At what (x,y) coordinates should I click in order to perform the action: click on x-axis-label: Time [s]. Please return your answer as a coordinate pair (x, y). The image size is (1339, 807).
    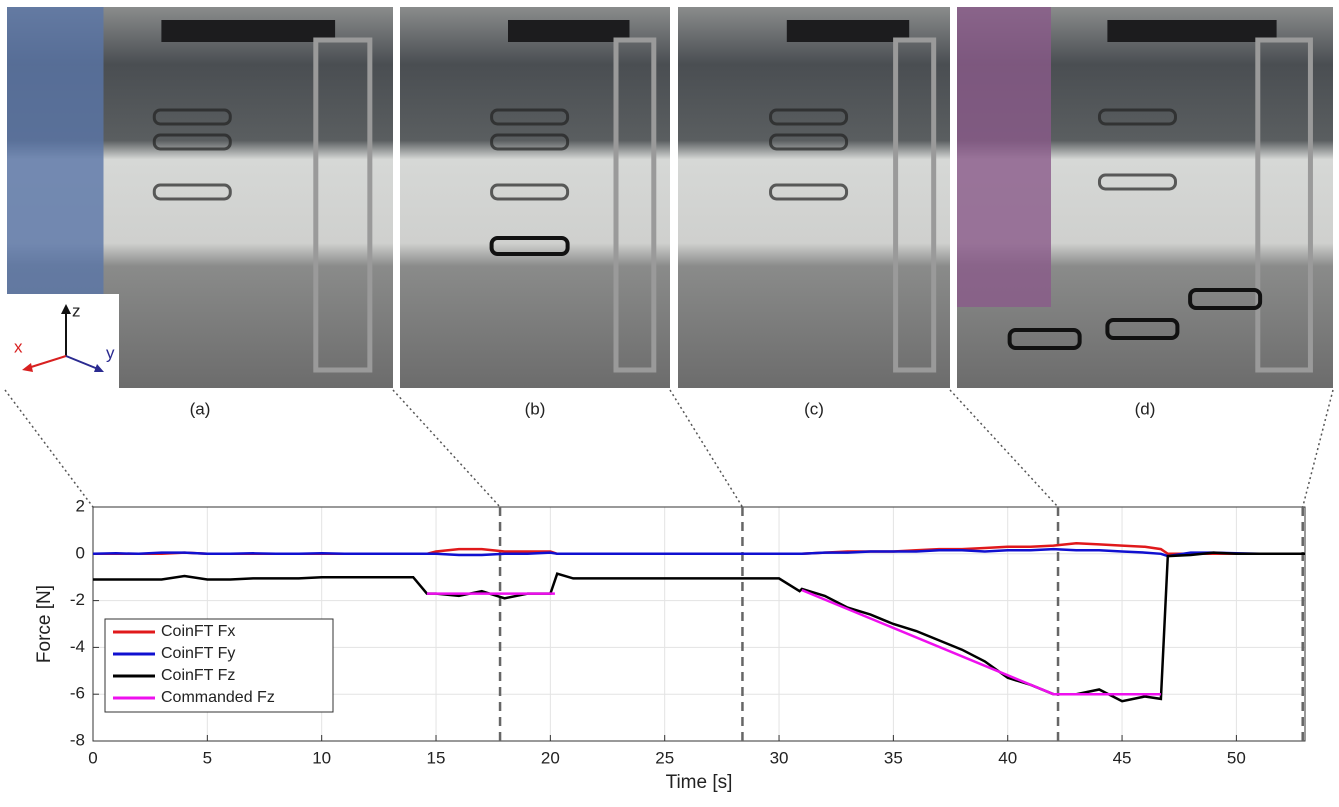
    Looking at the image, I should click on (699, 782).